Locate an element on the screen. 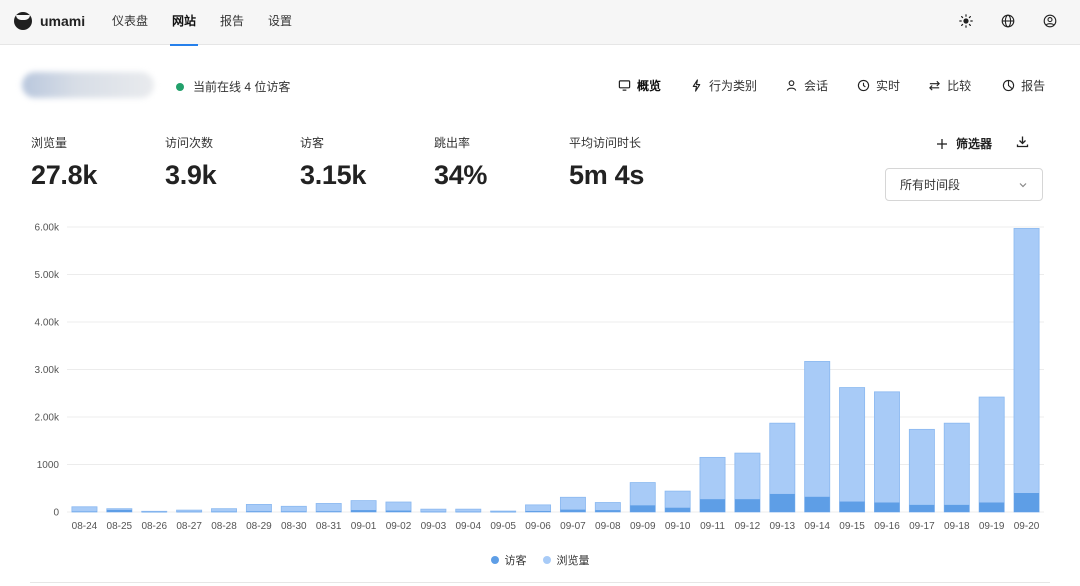 Image resolution: width=1080 pixels, height=586 pixels. online-visitors-indicator: 当前在线 4 位访客 is located at coordinates (233, 86).